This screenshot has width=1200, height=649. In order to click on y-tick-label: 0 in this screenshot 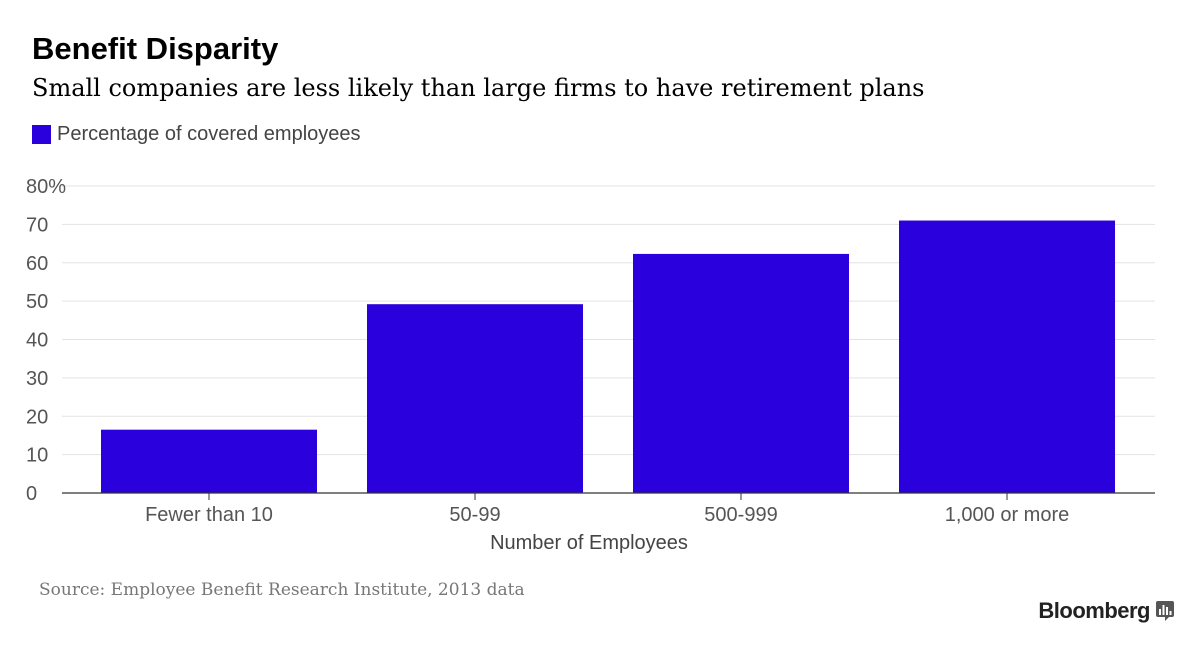, I will do `click(31, 494)`.